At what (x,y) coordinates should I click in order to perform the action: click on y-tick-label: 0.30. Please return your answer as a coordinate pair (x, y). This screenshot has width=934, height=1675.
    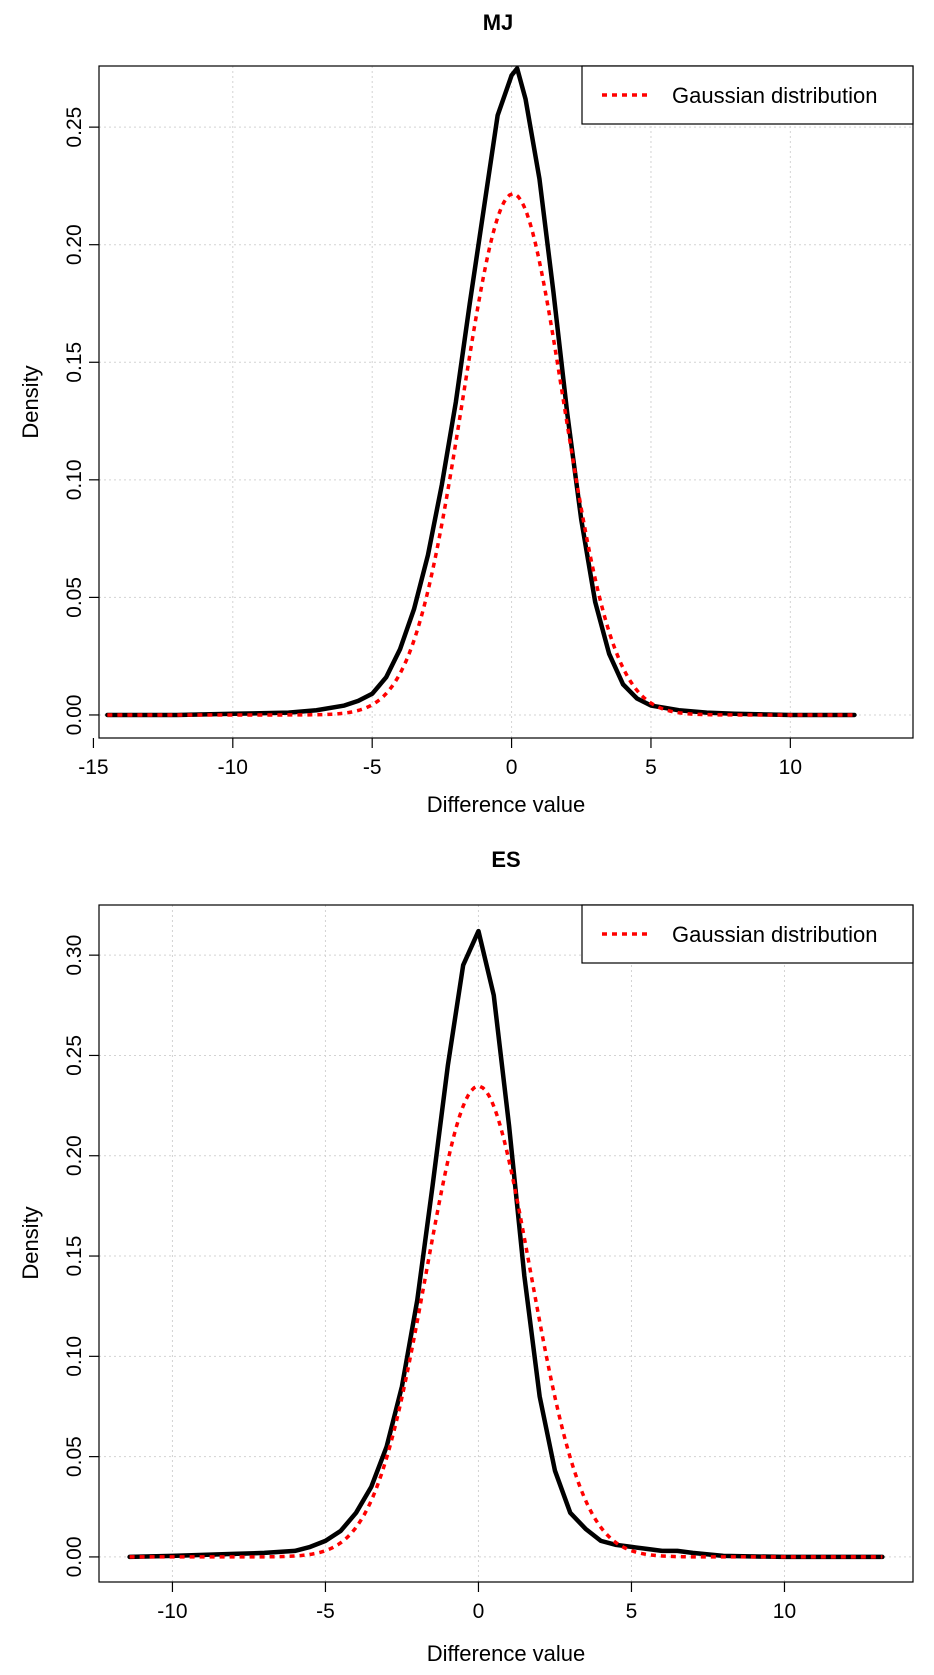
    Looking at the image, I should click on (74, 955).